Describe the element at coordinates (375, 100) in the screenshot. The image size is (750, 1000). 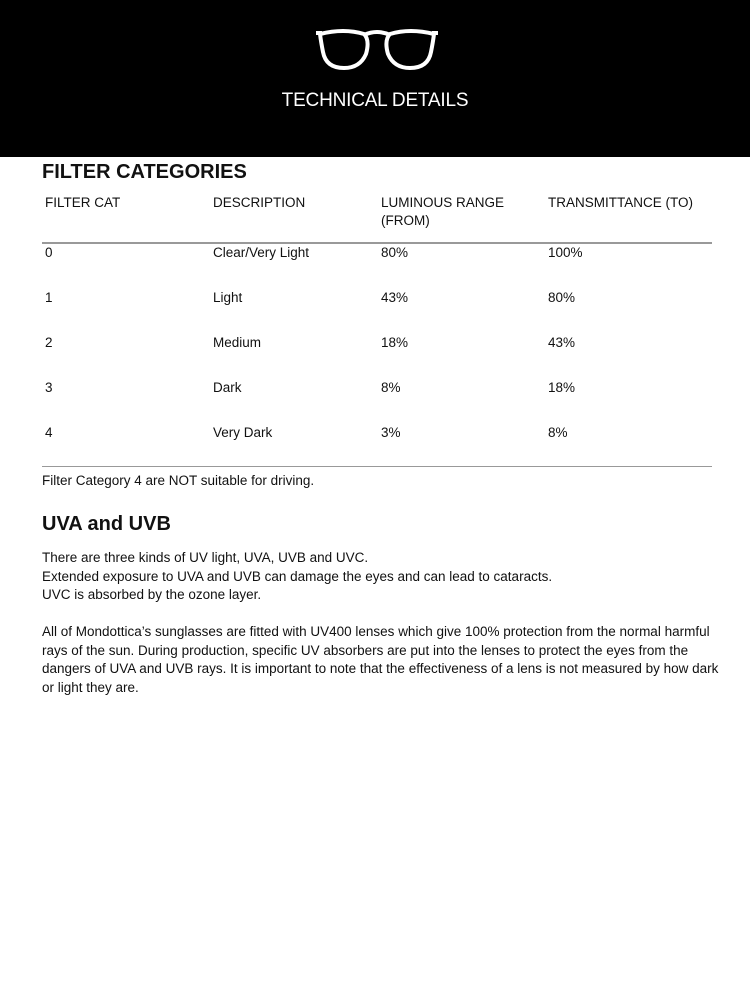
I see `page-title: TECHNICAL DETAILS` at that location.